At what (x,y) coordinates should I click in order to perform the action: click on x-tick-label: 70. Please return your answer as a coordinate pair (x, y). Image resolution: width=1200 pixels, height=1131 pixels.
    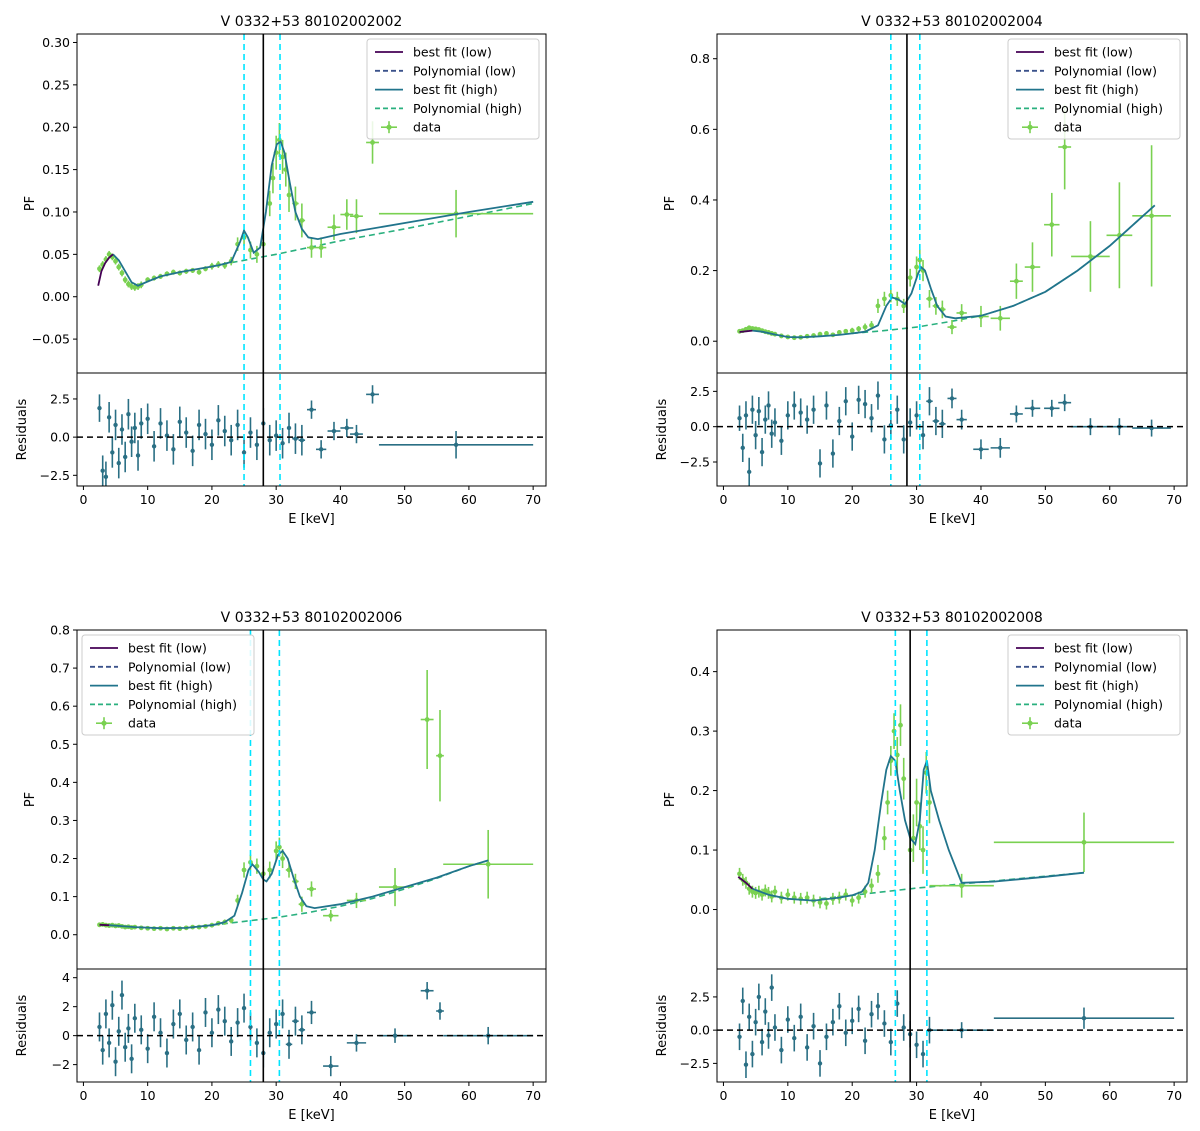
    Looking at the image, I should click on (1174, 499).